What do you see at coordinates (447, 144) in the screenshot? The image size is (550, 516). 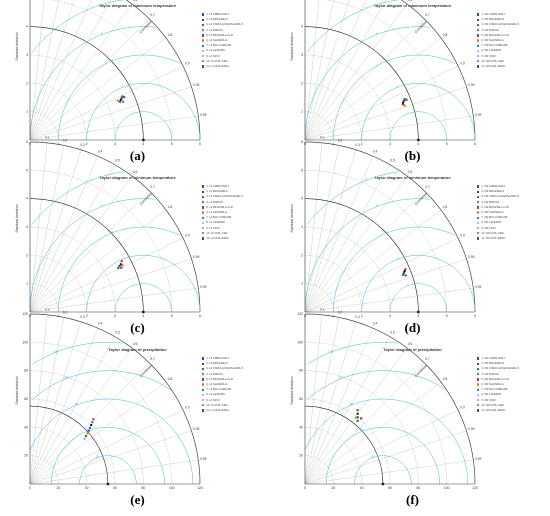 I see `x-tick-label: 5` at bounding box center [447, 144].